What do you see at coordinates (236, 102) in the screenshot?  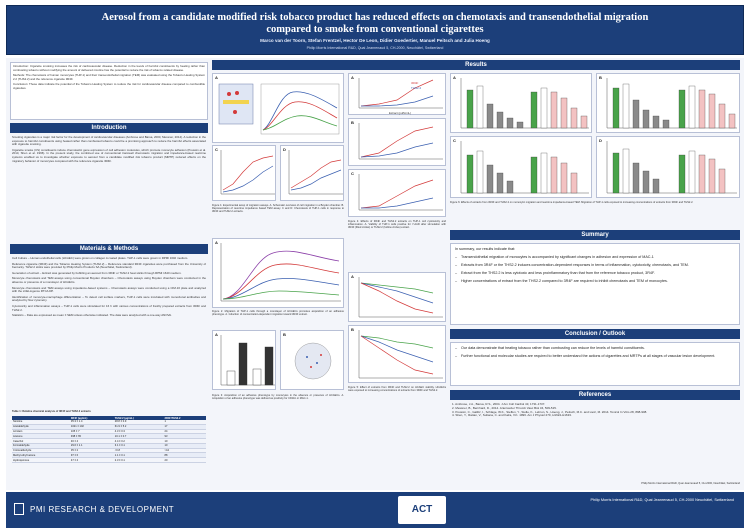 I see `membrane` at bounding box center [236, 102].